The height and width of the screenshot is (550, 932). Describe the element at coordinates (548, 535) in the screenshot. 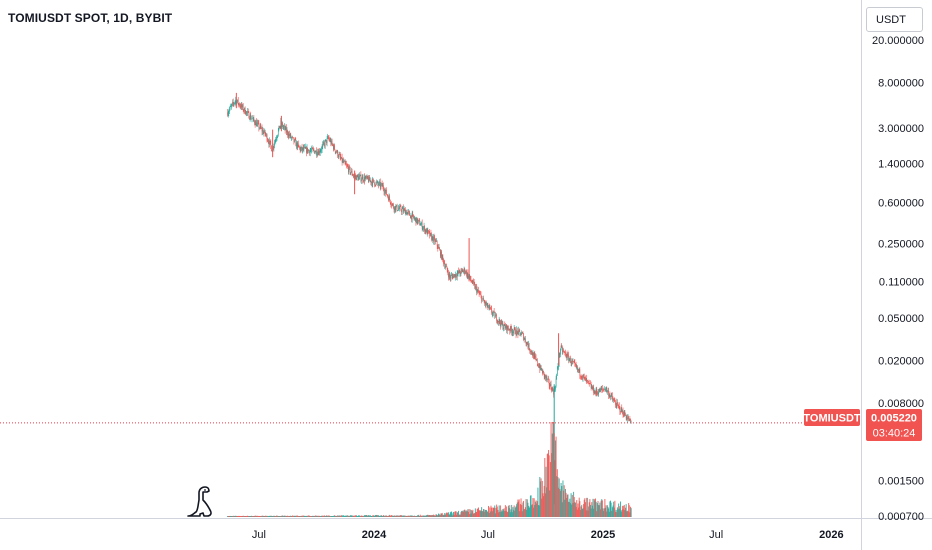

I see `time-axis: Jul 2024 Jul 2025 Jul 2026` at that location.